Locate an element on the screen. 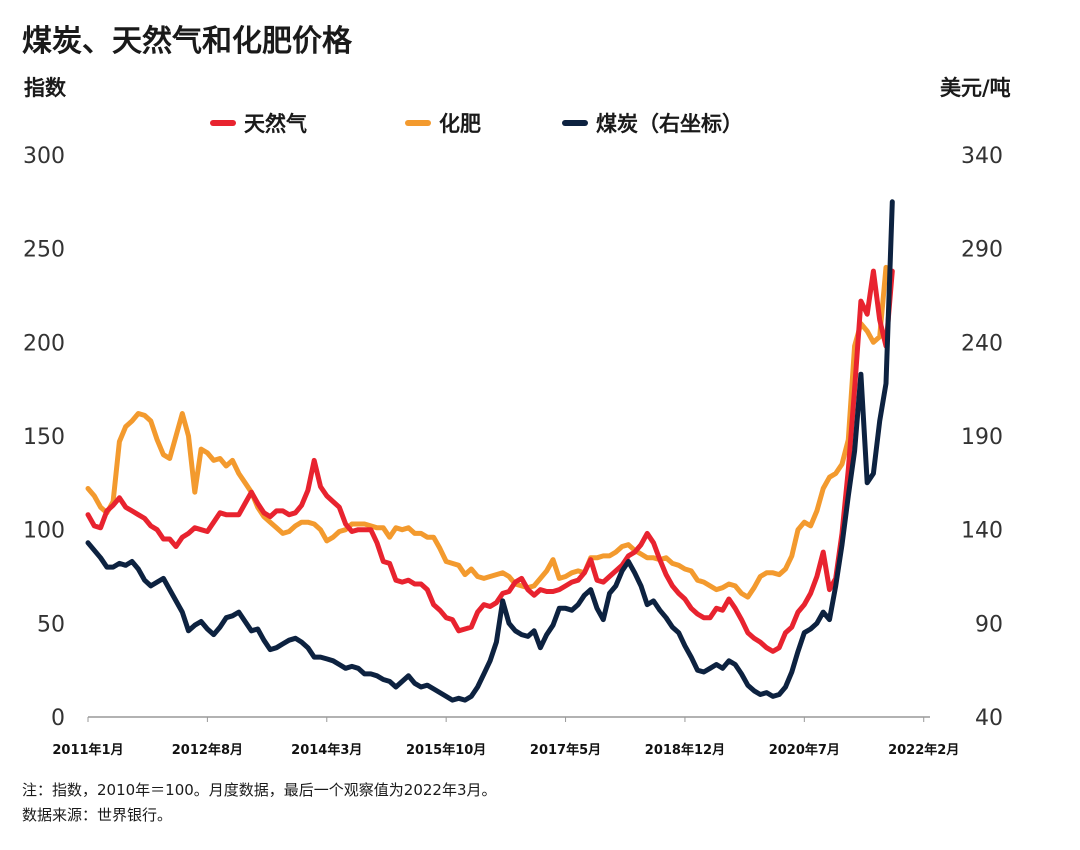 Image resolution: width=1080 pixels, height=850 pixels. y-left-tick-label: 150 is located at coordinates (44, 437).